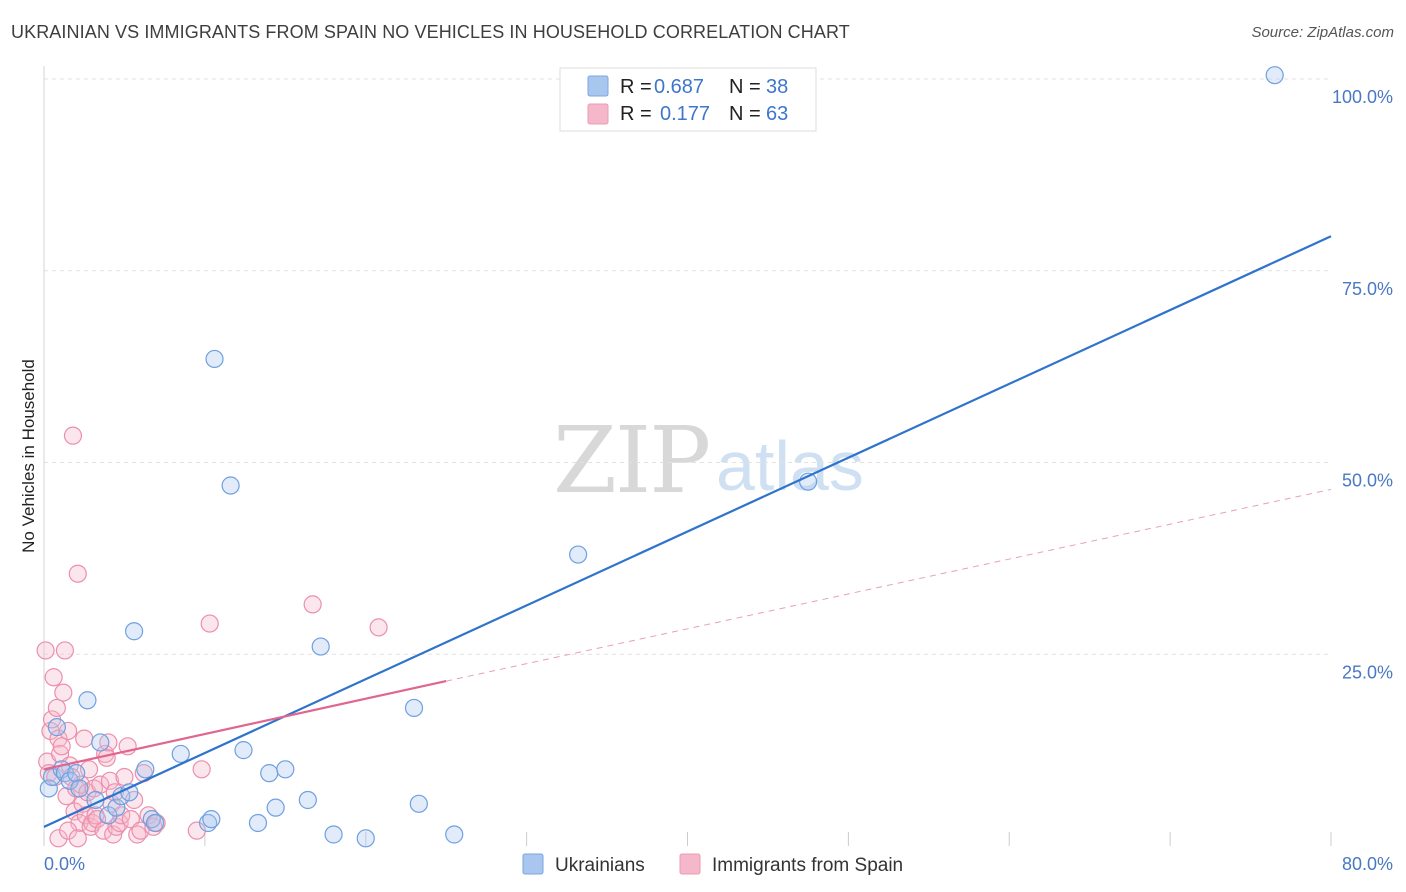 The width and height of the screenshot is (1406, 892). What do you see at coordinates (790, 466) in the screenshot?
I see `watermark-atlas: atlas` at bounding box center [790, 466].